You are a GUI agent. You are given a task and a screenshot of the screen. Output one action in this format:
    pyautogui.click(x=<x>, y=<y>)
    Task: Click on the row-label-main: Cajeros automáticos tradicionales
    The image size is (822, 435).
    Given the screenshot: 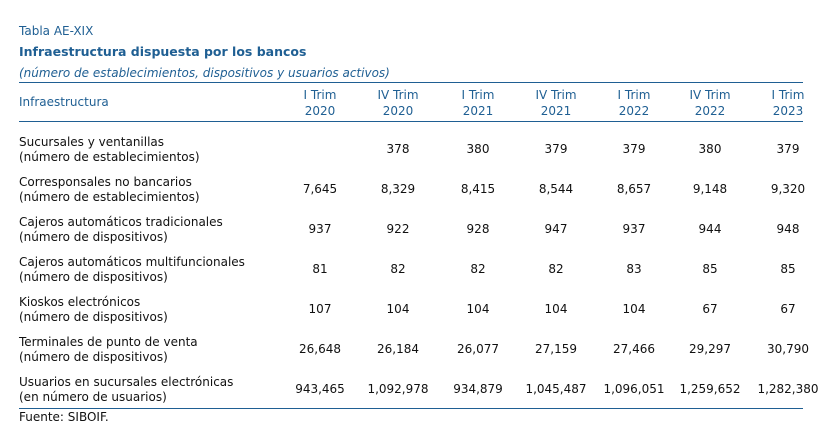 What is the action you would take?
    pyautogui.click(x=121, y=222)
    